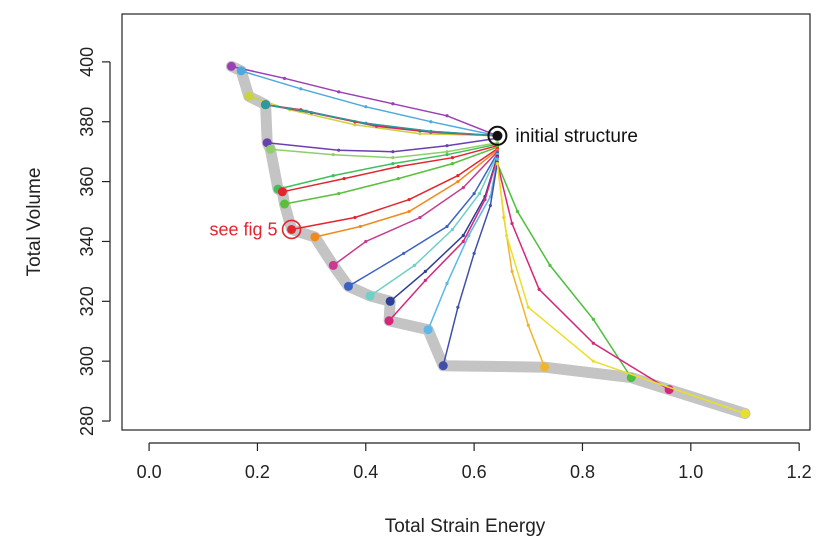  Describe the element at coordinates (582, 472) in the screenshot. I see `x-tick-label: 0.8` at that location.